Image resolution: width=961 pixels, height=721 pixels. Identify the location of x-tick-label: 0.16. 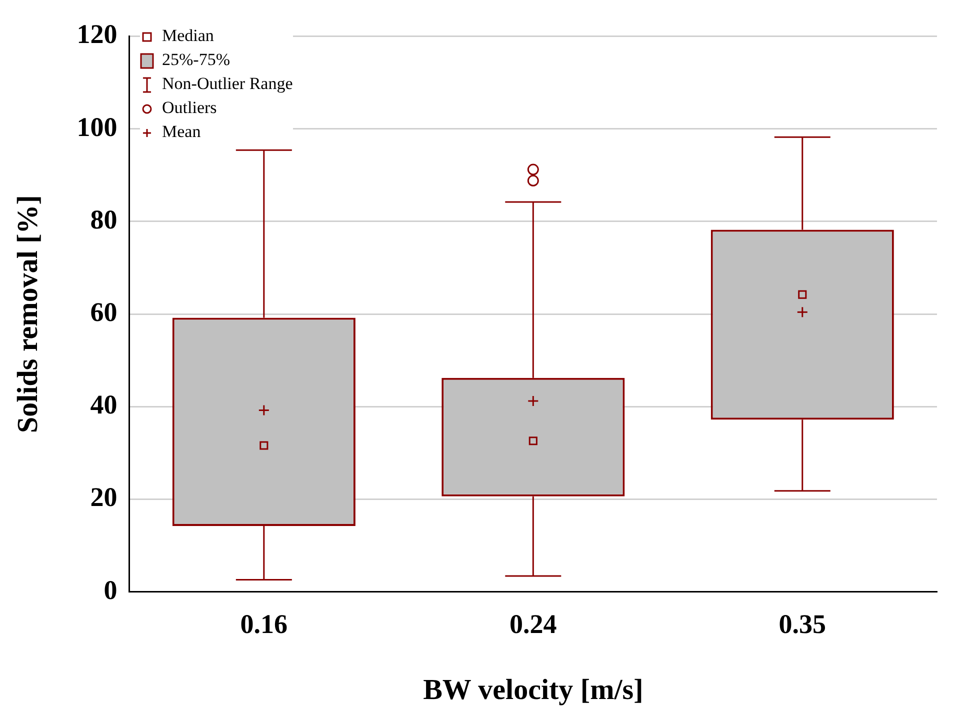
(264, 623).